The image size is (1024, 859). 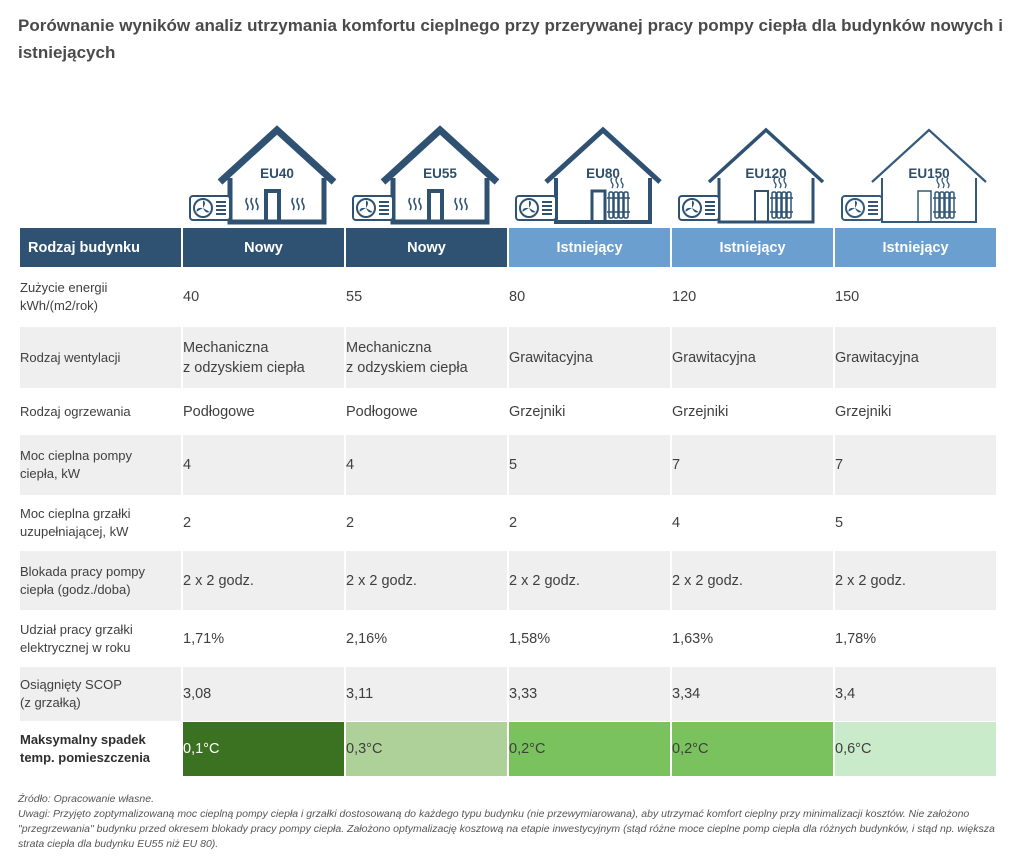 I want to click on table-row: Moc cieplna pompy ciepła, kW 4 4 5 7 7, so click(x=508, y=465).